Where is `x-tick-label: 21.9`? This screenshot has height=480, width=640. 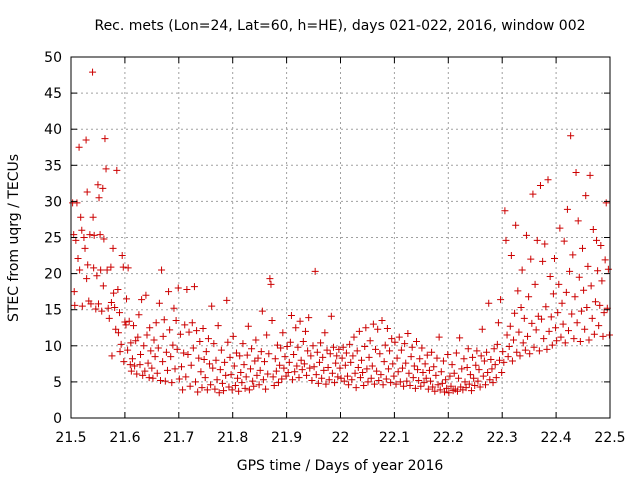 x-tick-label: 21.9 is located at coordinates (286, 438).